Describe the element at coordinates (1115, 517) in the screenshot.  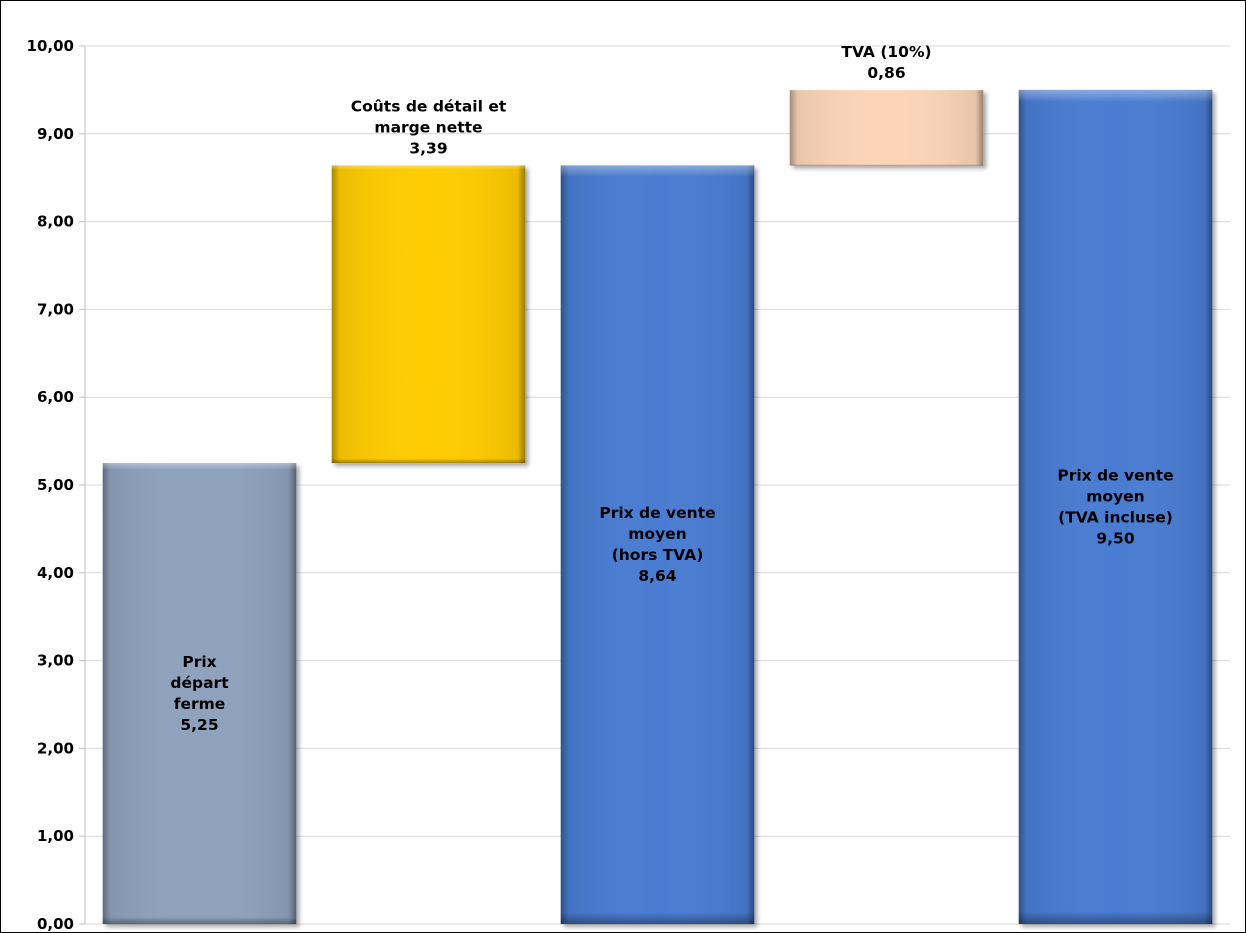
I see `bar-category-label: (TVA incluse)` at that location.